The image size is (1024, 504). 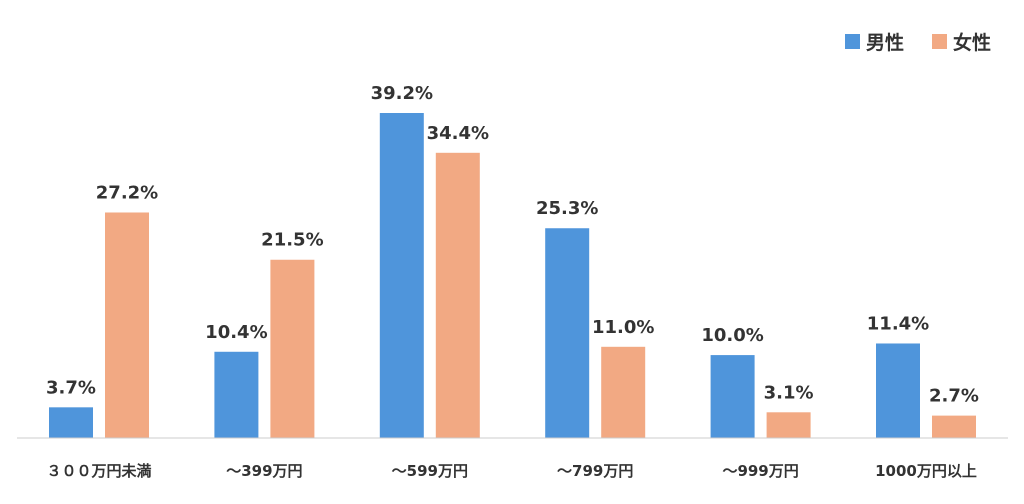 What do you see at coordinates (264, 471) in the screenshot?
I see `category-label-1: ～399万円` at bounding box center [264, 471].